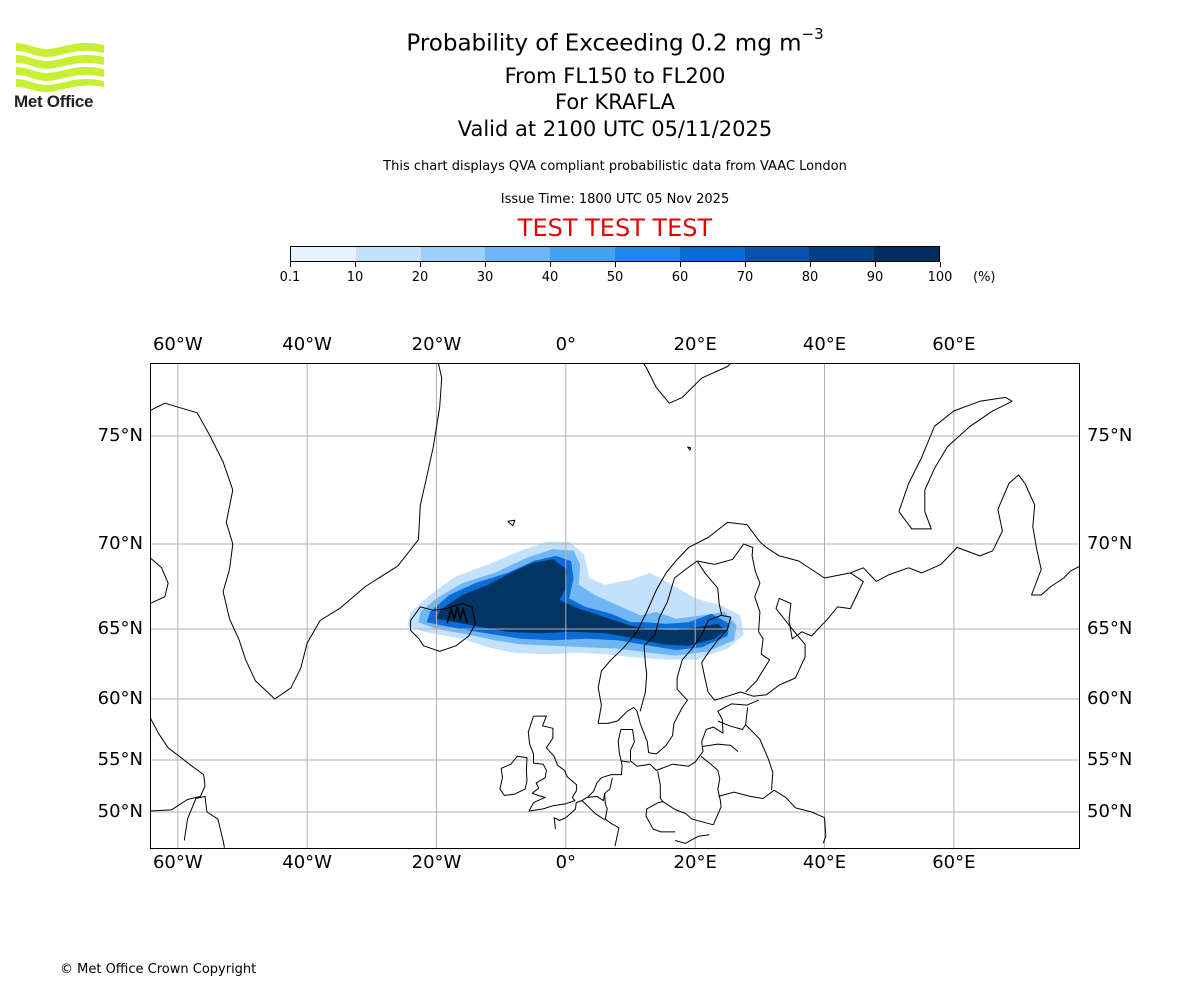 The width and height of the screenshot is (1200, 1000). What do you see at coordinates (436, 344) in the screenshot?
I see `top-longitude-label: 20°W` at bounding box center [436, 344].